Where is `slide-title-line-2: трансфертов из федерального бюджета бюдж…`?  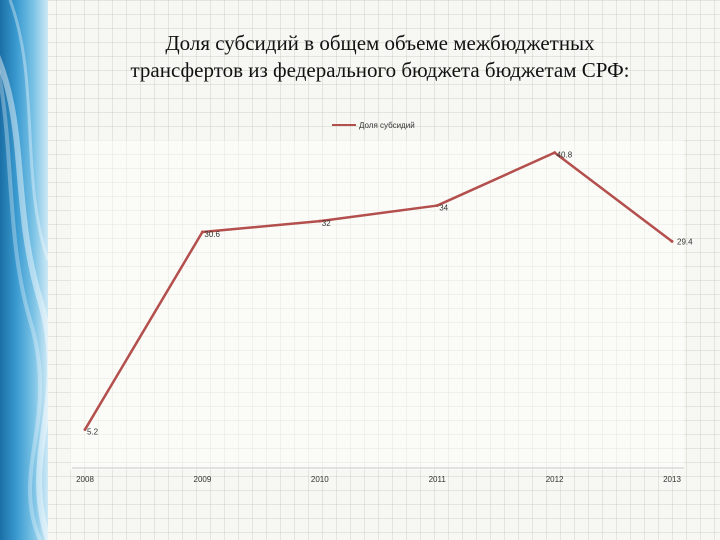
slide-title-line-2: трансфертов из федерального бюджета бюдж… is located at coordinates (380, 70).